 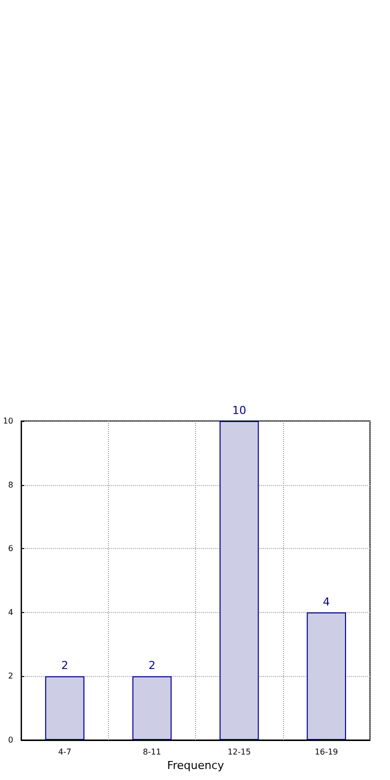 What do you see at coordinates (152, 752) in the screenshot?
I see `x-tick-label: 8-11` at bounding box center [152, 752].